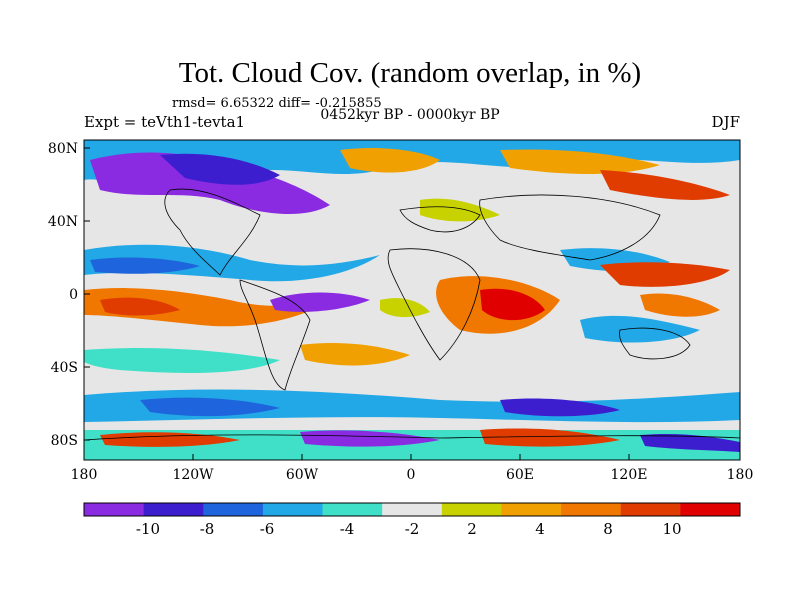  I want to click on colorbar-label-10: 10, so click(671, 529).